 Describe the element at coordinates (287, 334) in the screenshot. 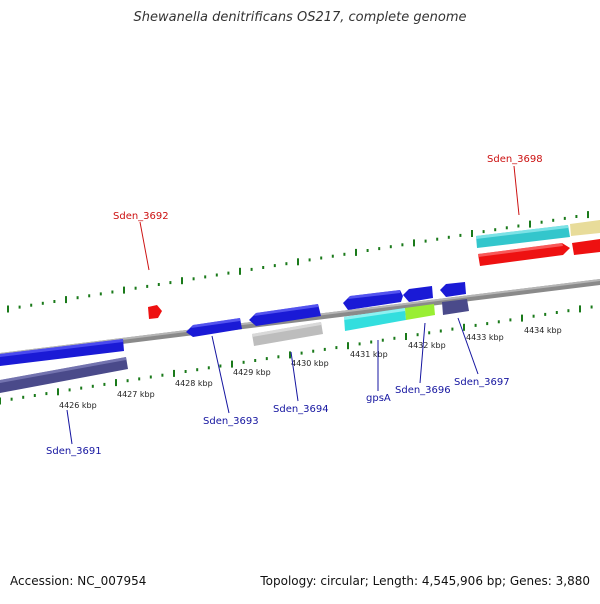

I see `gene-sden-3694-feature` at that location.